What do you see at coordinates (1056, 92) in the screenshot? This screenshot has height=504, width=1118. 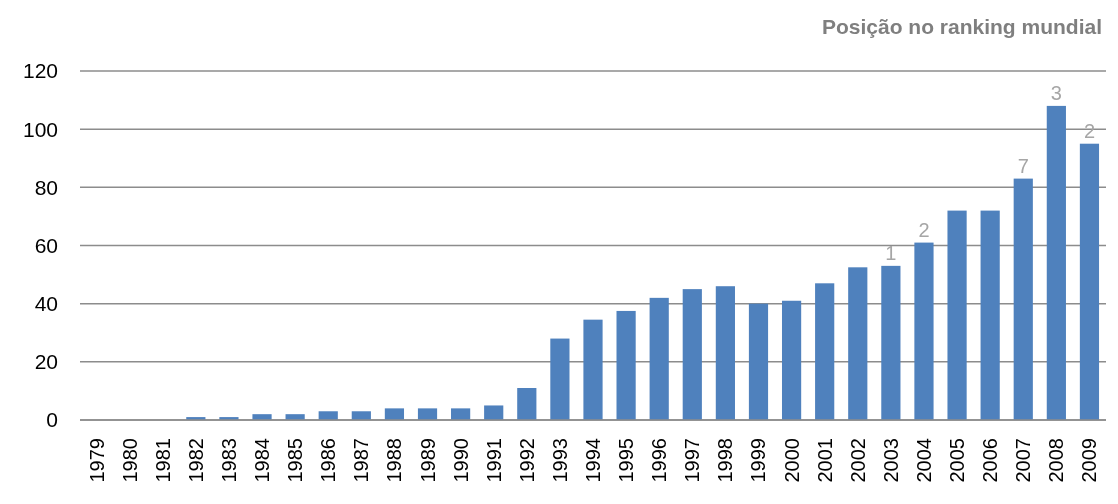 I see `annotation: 3` at bounding box center [1056, 92].